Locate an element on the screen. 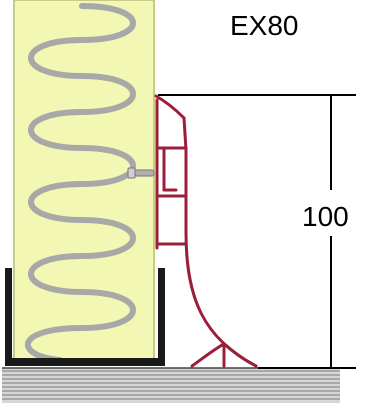 The image size is (369, 405). floor-slab is located at coordinates (171, 385).